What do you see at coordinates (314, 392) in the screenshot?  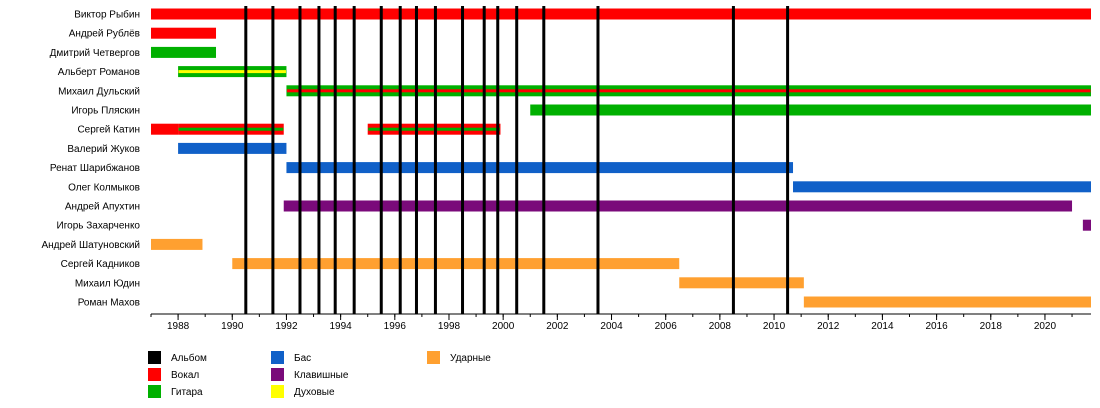 I see `legend-label: Духовые` at bounding box center [314, 392].